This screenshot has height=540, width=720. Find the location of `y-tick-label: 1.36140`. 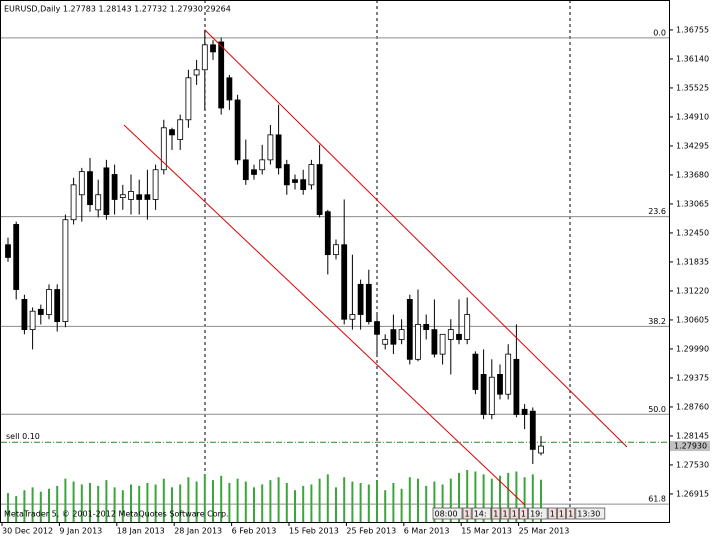

y-tick-label: 1.36140 is located at coordinates (692, 58).